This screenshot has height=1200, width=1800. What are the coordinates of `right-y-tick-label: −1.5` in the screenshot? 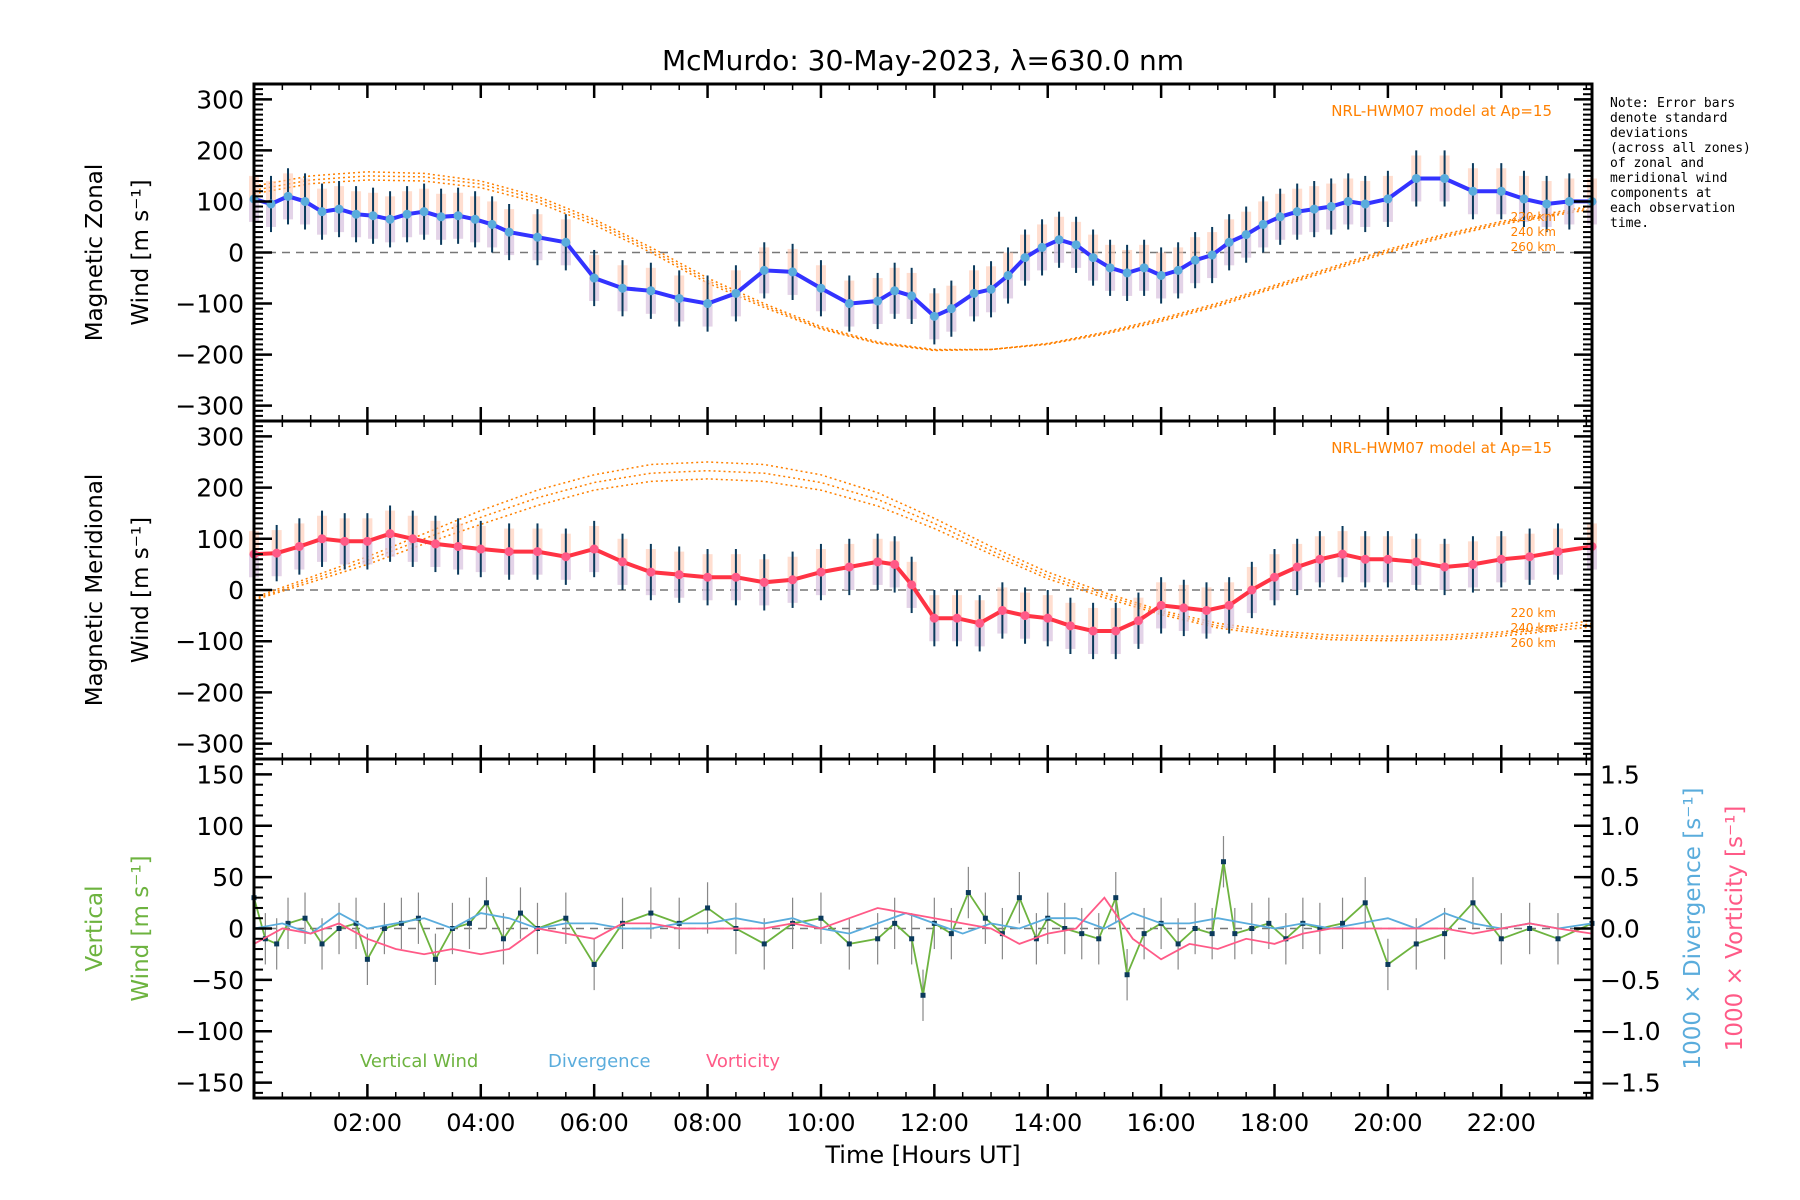 It's located at (1630, 1083).